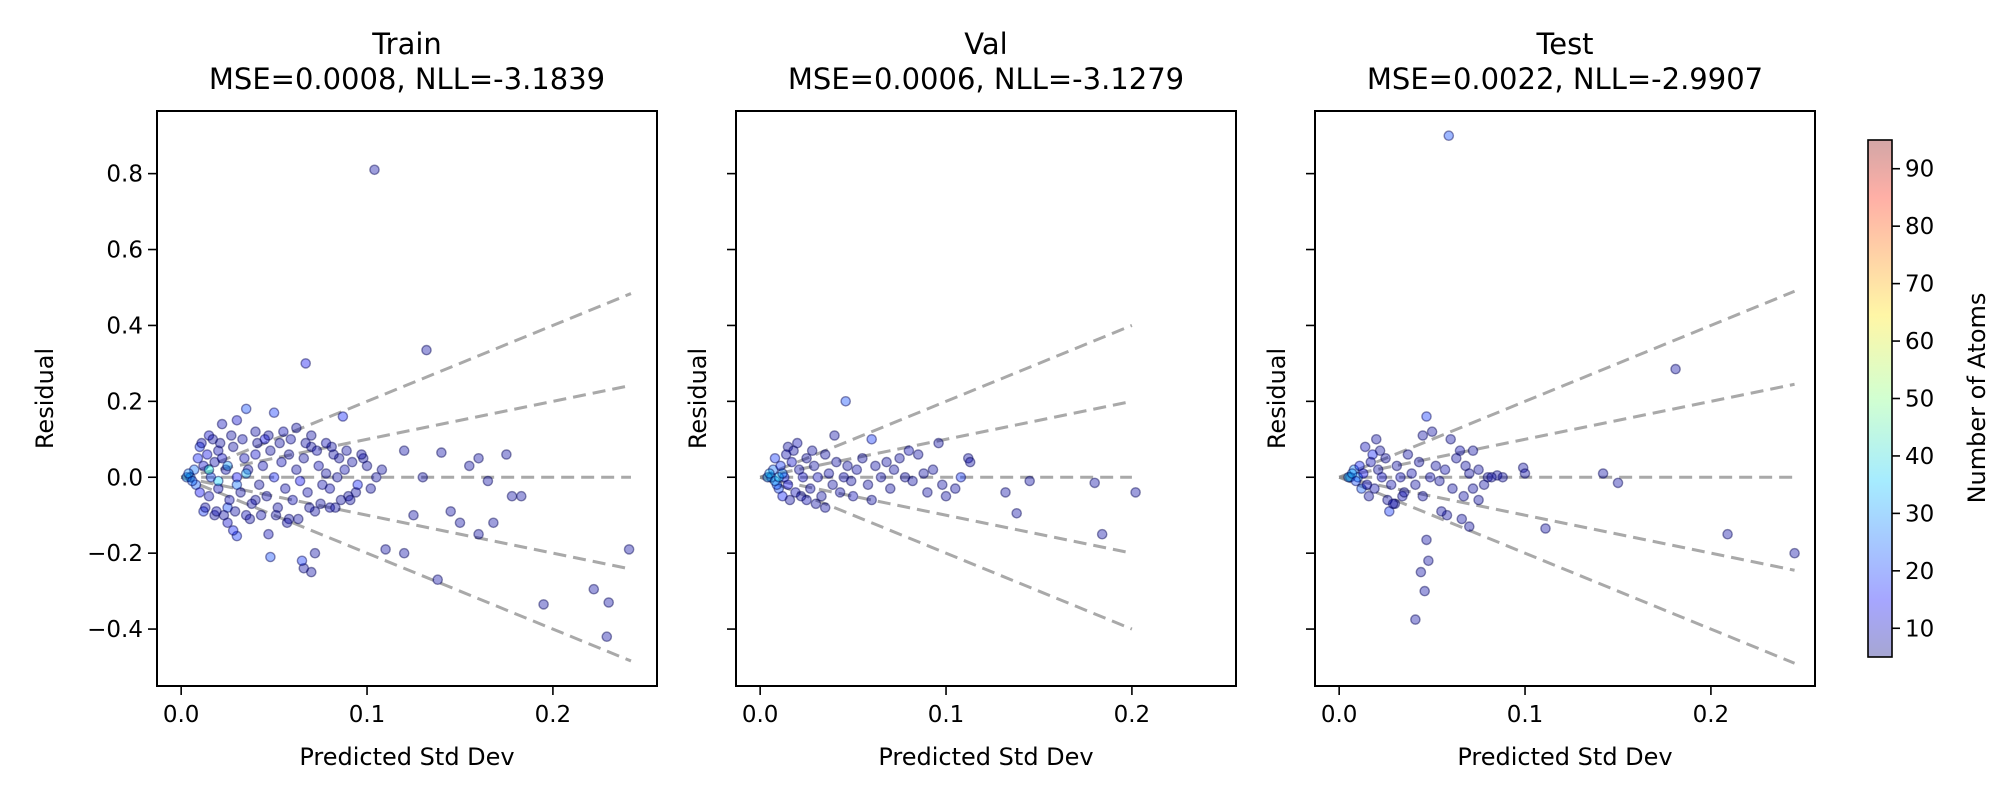 This screenshot has height=800, width=2000. What do you see at coordinates (1525, 715) in the screenshot?
I see `x-tick-label: 0.1` at bounding box center [1525, 715].